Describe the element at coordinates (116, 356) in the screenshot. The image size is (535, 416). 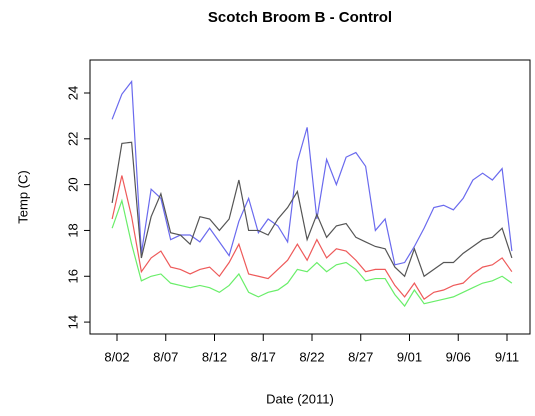
I see `x-tick-label: 8/02` at that location.